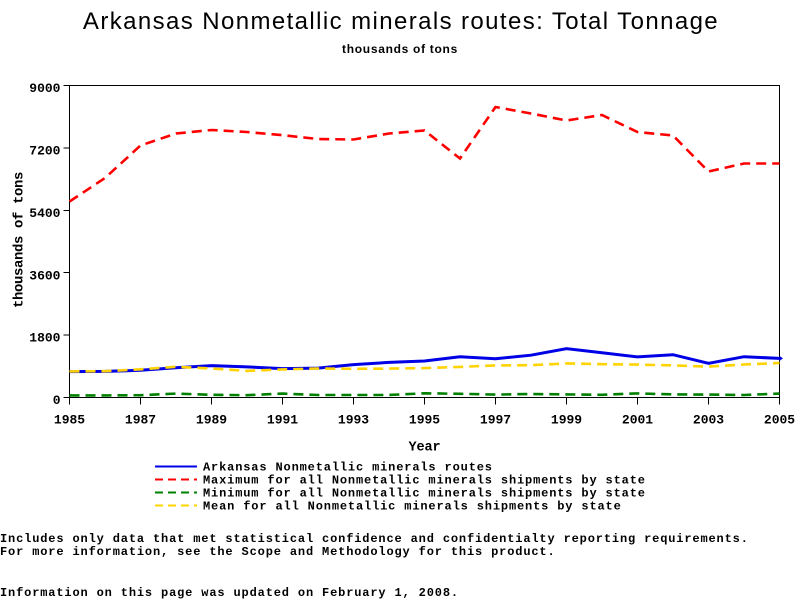  What do you see at coordinates (44, 151) in the screenshot?
I see `svg-text: 7200` at bounding box center [44, 151].